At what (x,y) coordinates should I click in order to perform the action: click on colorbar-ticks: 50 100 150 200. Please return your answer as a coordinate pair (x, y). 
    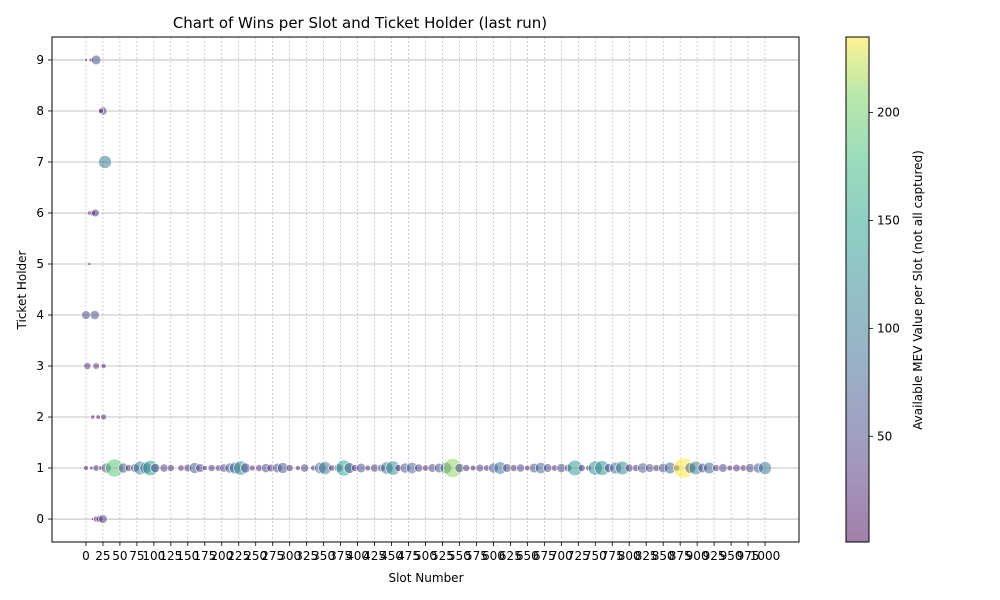
    Looking at the image, I should click on (884, 274).